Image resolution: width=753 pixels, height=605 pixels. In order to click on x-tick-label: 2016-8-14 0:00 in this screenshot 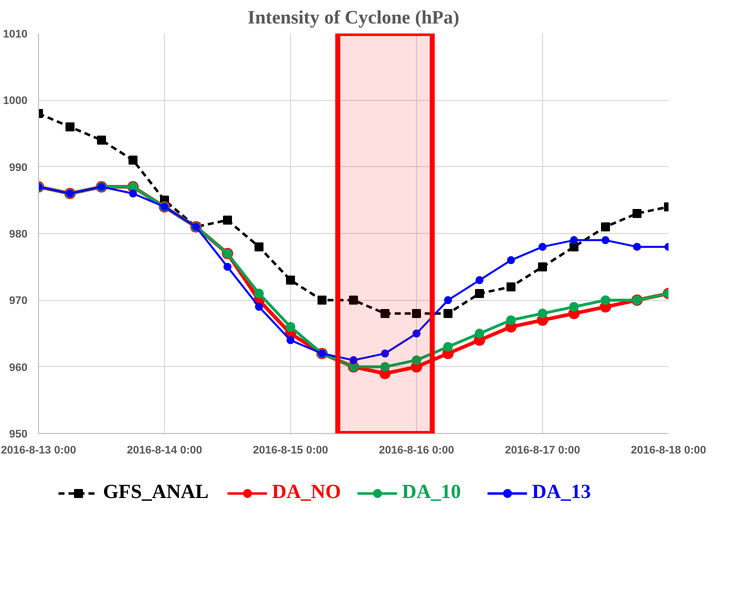, I will do `click(164, 450)`.